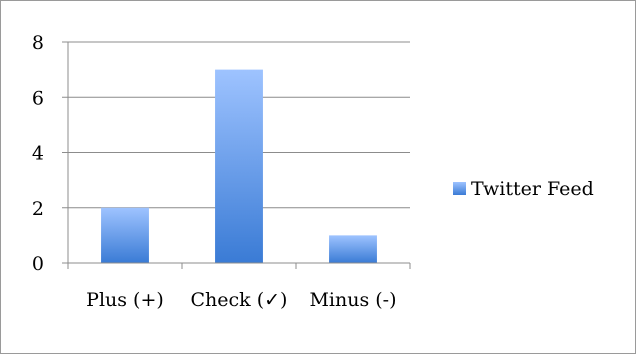 The width and height of the screenshot is (636, 357). I want to click on y-tick-label: 6, so click(38, 98).